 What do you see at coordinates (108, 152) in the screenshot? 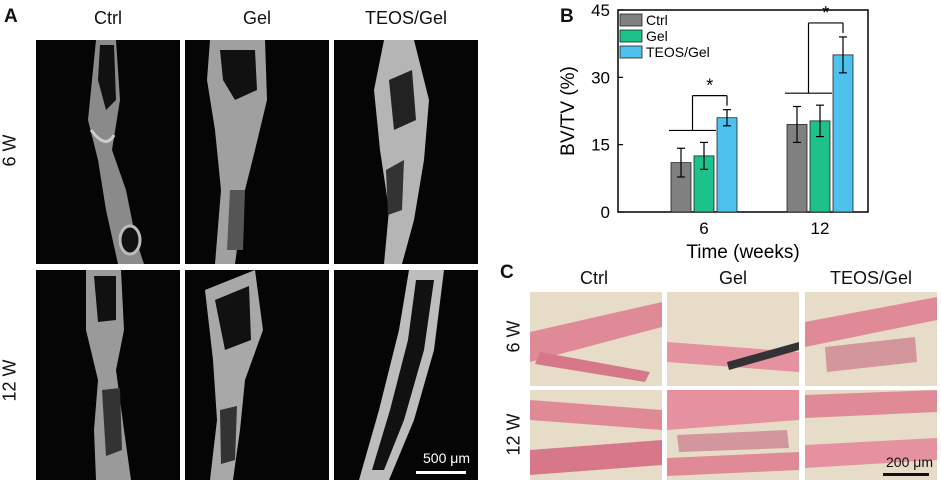
I see `microct-ctrl-6w` at bounding box center [108, 152].